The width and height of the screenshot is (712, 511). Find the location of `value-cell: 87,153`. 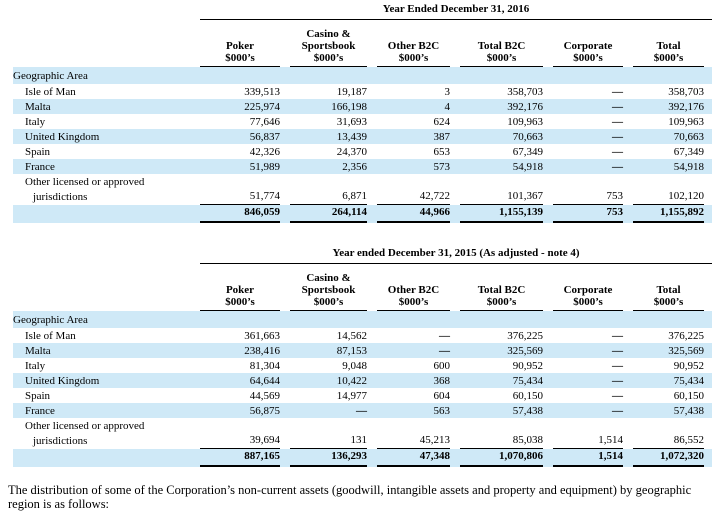

value-cell: 87,153 is located at coordinates (323, 350).